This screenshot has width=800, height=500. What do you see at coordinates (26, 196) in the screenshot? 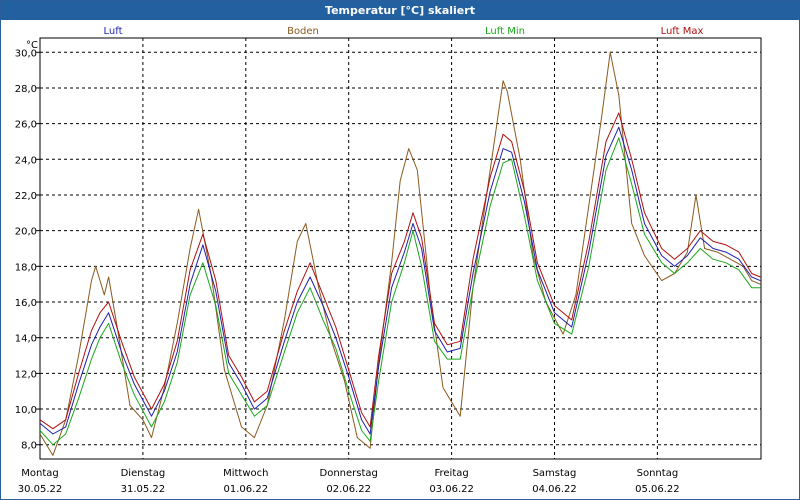
I see `y-tick-label: 22,0` at bounding box center [26, 196].